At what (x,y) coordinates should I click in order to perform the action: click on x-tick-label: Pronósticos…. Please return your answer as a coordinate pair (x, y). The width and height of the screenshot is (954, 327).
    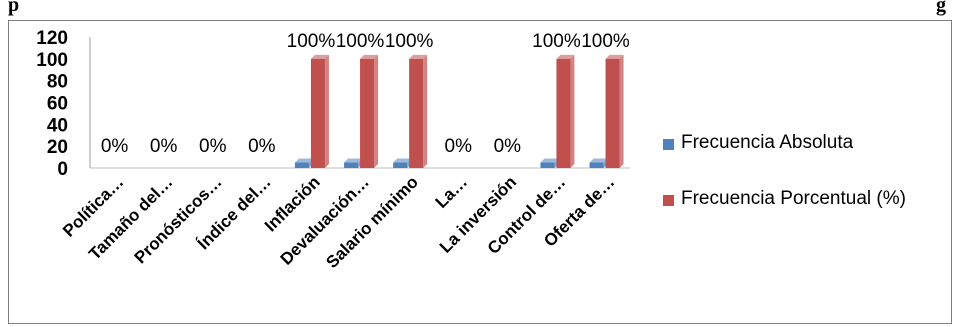
    Looking at the image, I should click on (178, 219).